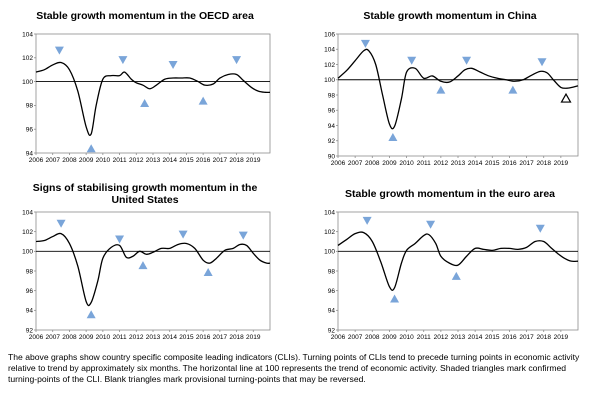 The width and height of the screenshot is (600, 408). What do you see at coordinates (332, 156) in the screenshot?
I see `y-tick-label: 90` at bounding box center [332, 156].